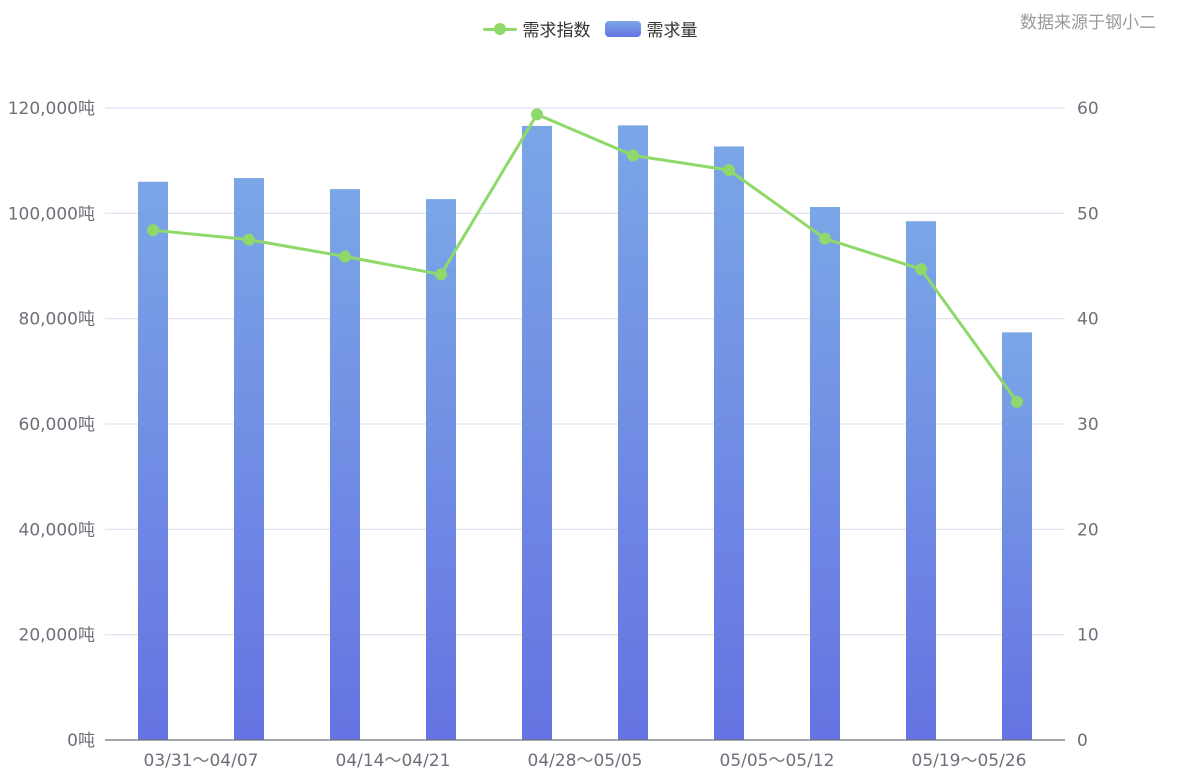 The height and width of the screenshot is (776, 1180). Describe the element at coordinates (393, 761) in the screenshot. I see `x-tick-label: 04/14～04/21` at that location.